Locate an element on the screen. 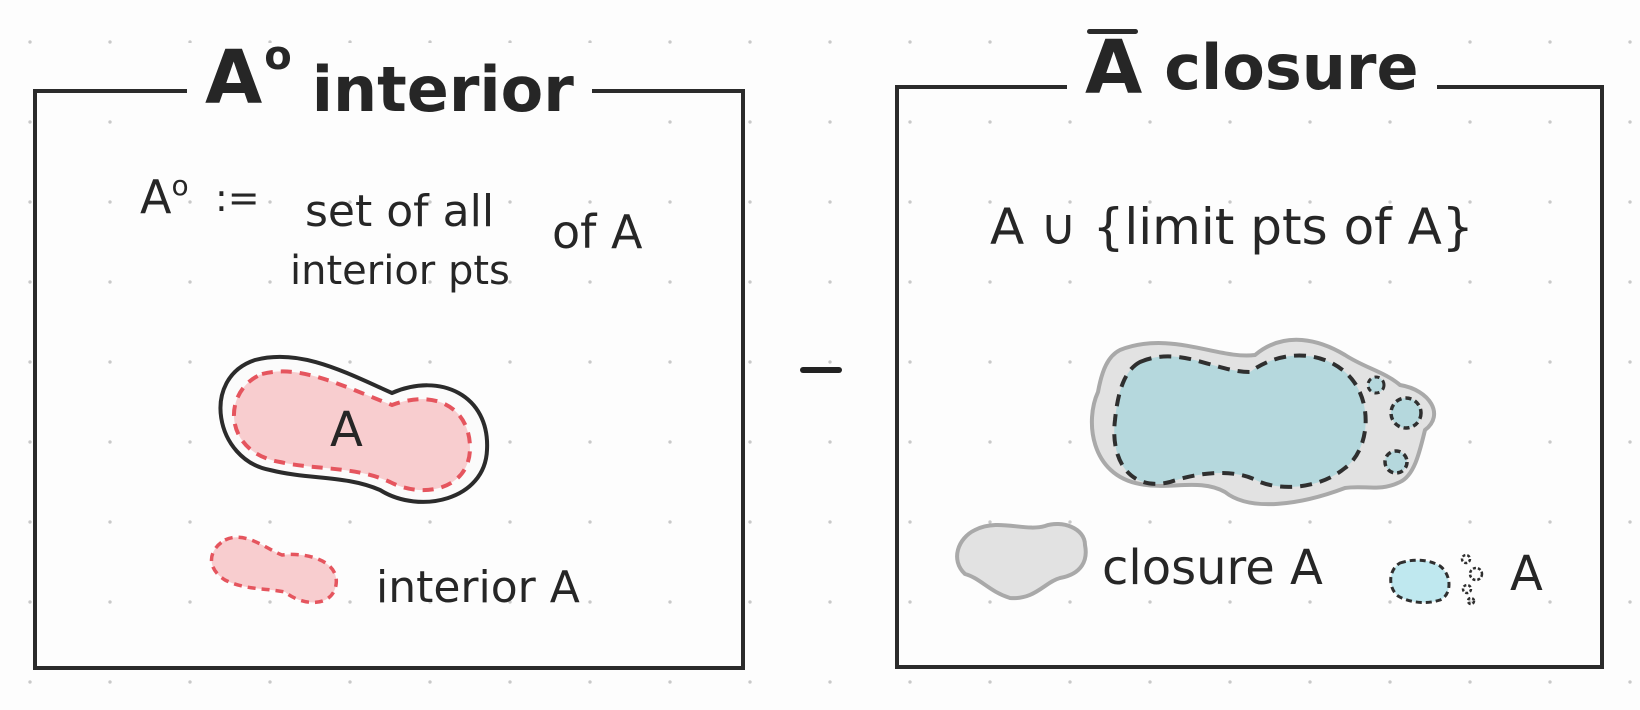  closure-legend-label: closure A is located at coordinates (1212, 568).